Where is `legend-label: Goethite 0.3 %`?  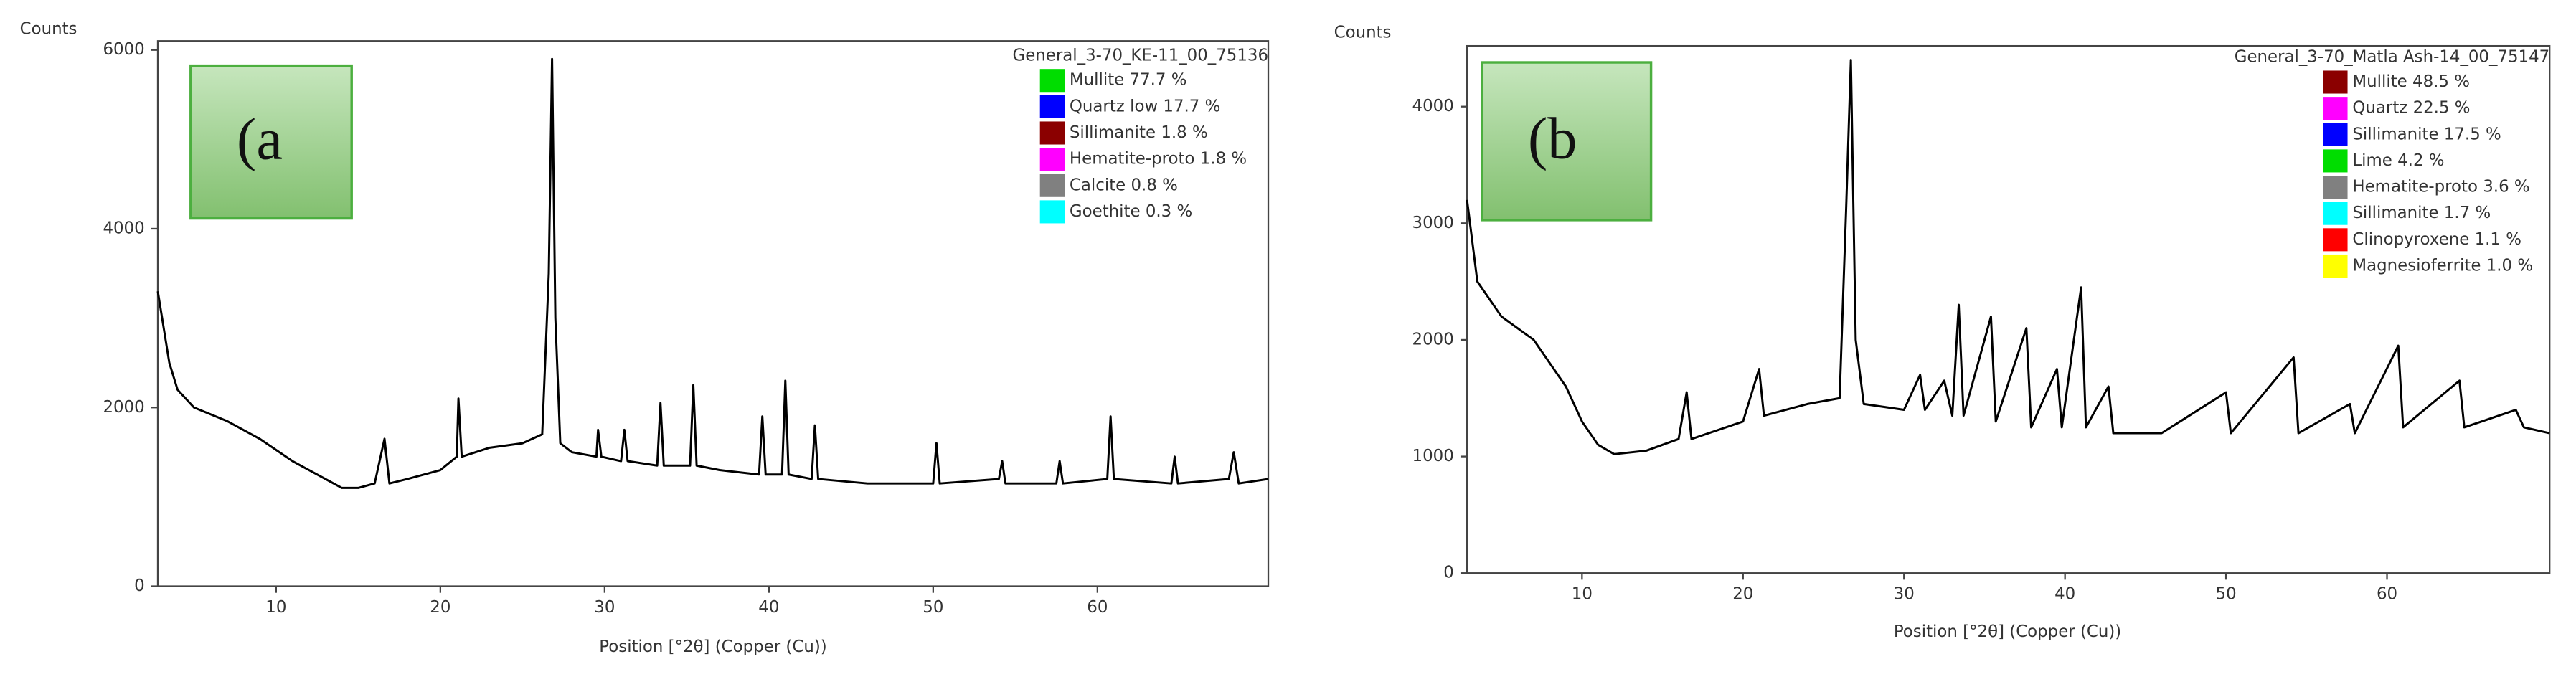
legend-label: Goethite 0.3 % is located at coordinates (1131, 211).